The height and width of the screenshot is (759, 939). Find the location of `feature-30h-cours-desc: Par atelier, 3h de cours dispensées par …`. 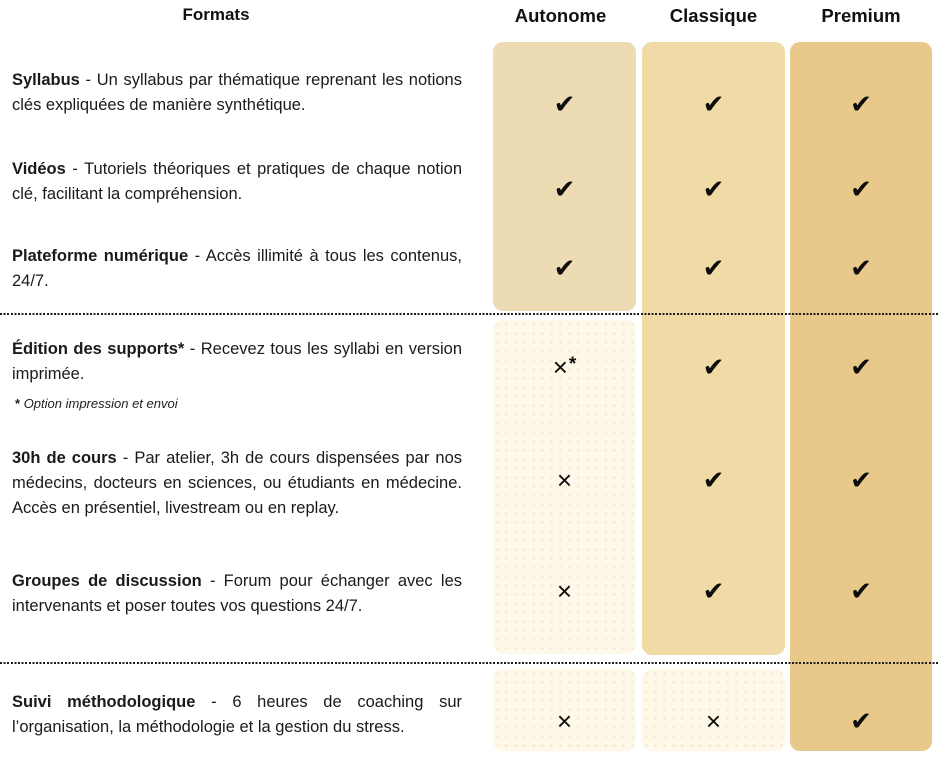

feature-30h-cours-desc: Par atelier, 3h de cours dispensées par … is located at coordinates (237, 483).